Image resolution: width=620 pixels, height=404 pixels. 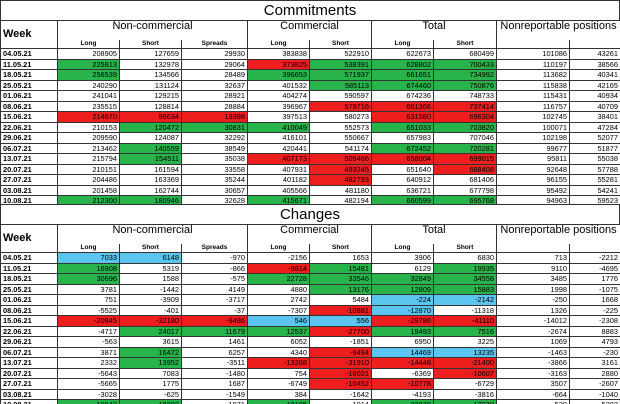 What do you see at coordinates (88, 180) in the screenshot?
I see `value-cell: 204486` at bounding box center [88, 180].